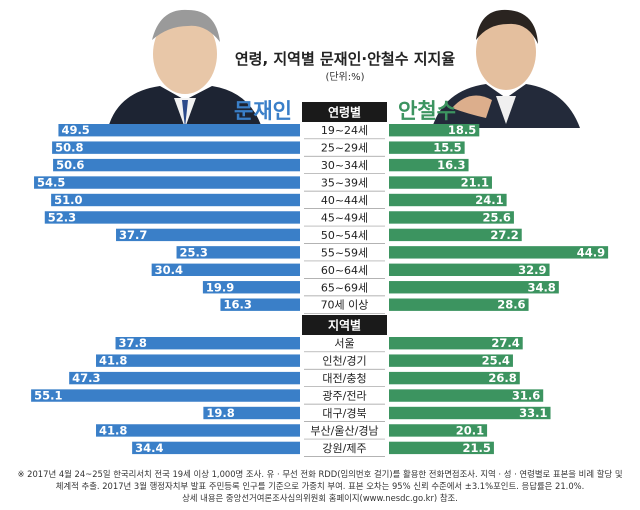 This screenshot has height=510, width=640. Describe the element at coordinates (477, 448) in the screenshot. I see `region-value-right: 21.5` at that location.